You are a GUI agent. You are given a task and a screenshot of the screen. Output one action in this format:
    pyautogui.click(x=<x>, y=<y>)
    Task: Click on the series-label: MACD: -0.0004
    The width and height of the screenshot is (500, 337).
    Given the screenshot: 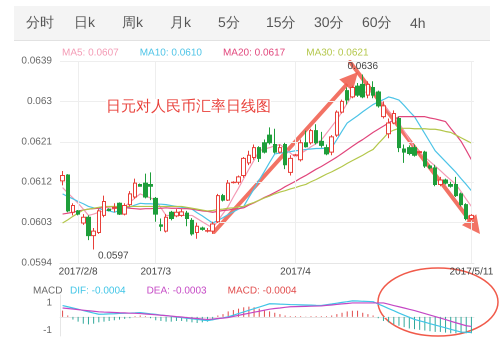 What is the action you would take?
    pyautogui.click(x=262, y=291)
    